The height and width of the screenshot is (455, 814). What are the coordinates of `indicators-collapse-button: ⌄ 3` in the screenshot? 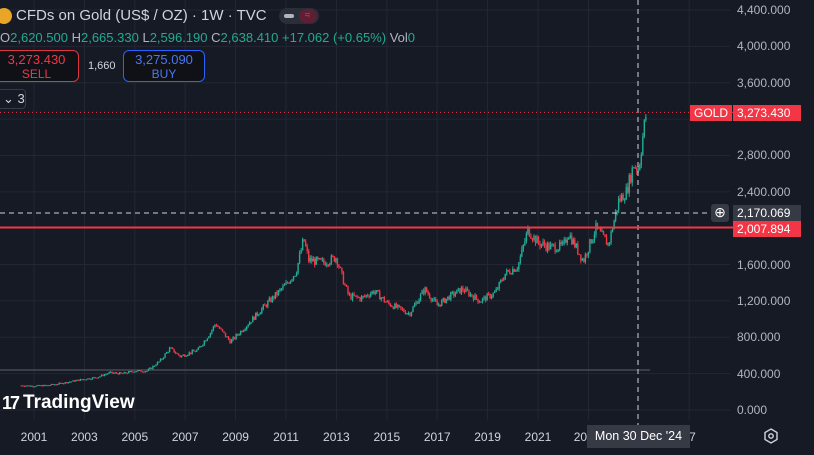 It's located at (13, 99).